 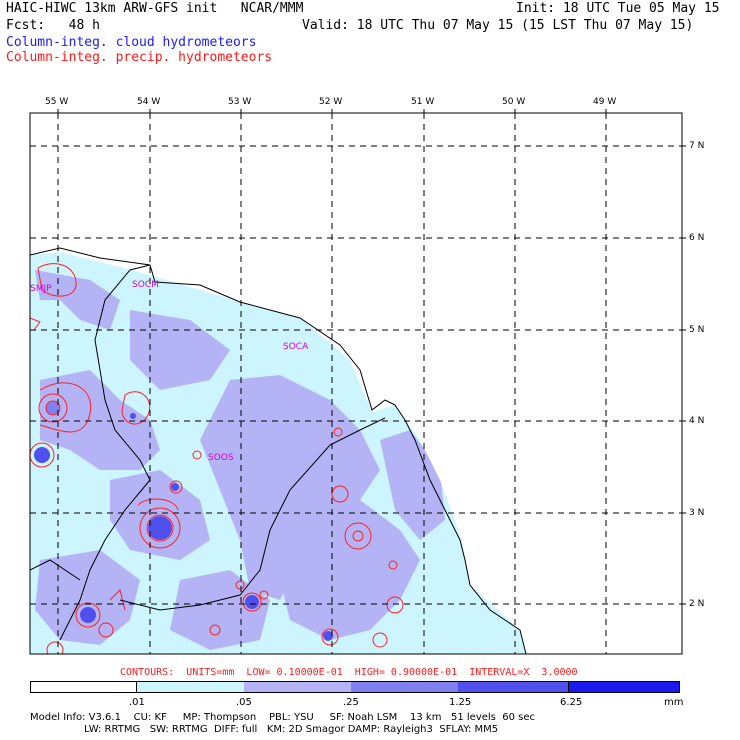 I want to click on colorbar-tick-label: 1.25, so click(x=460, y=702).